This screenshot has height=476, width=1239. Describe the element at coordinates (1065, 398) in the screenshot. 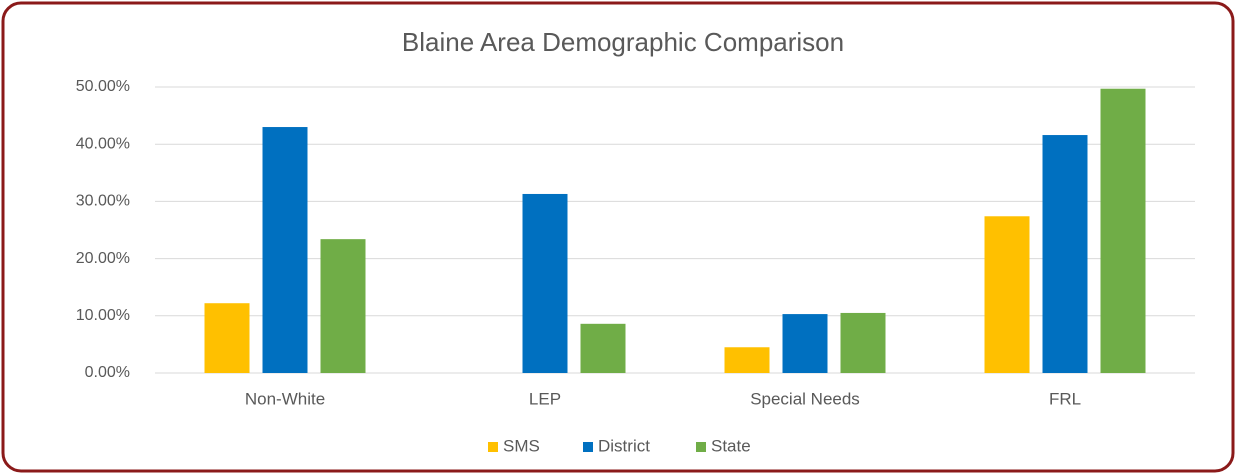

I see `x-tick-label: FRL` at that location.